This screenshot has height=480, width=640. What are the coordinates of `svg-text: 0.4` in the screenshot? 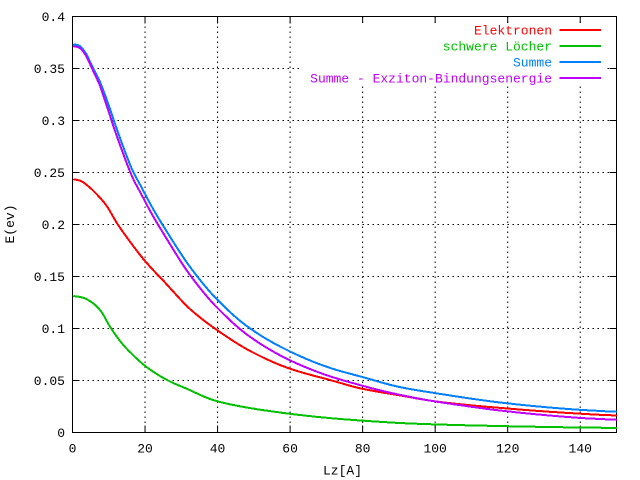 It's located at (54, 17).